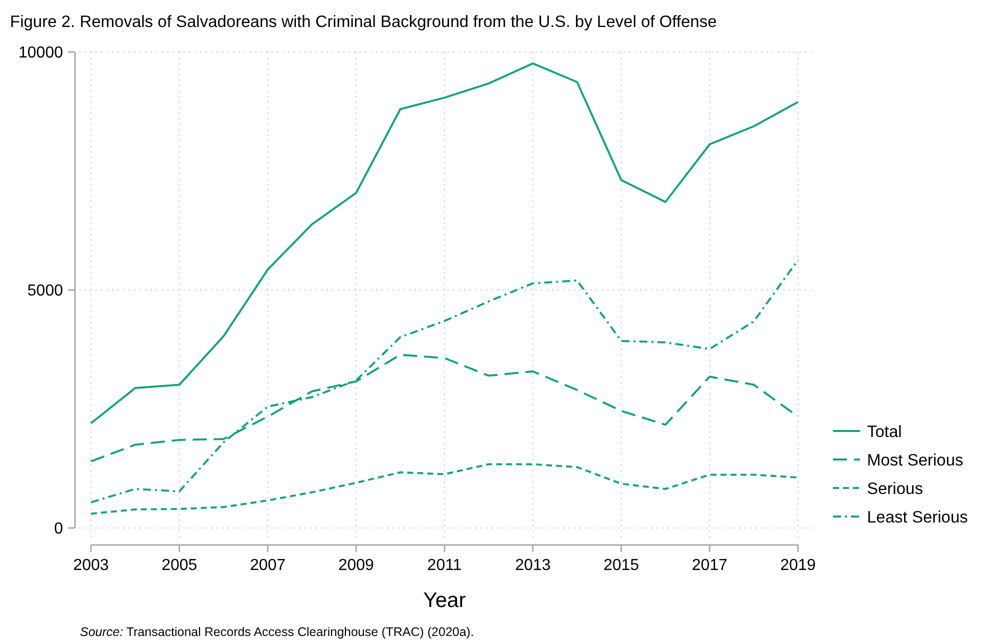  What do you see at coordinates (917, 517) in the screenshot?
I see `legend-label: Least Serious` at bounding box center [917, 517].